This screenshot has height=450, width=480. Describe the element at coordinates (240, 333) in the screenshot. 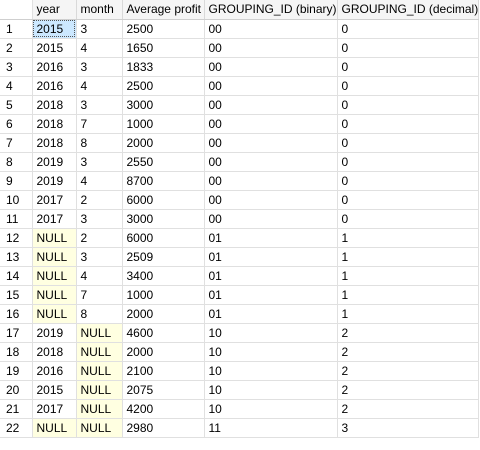

I see `table-row: 17 2019 NULL 4600 10 2` at that location.